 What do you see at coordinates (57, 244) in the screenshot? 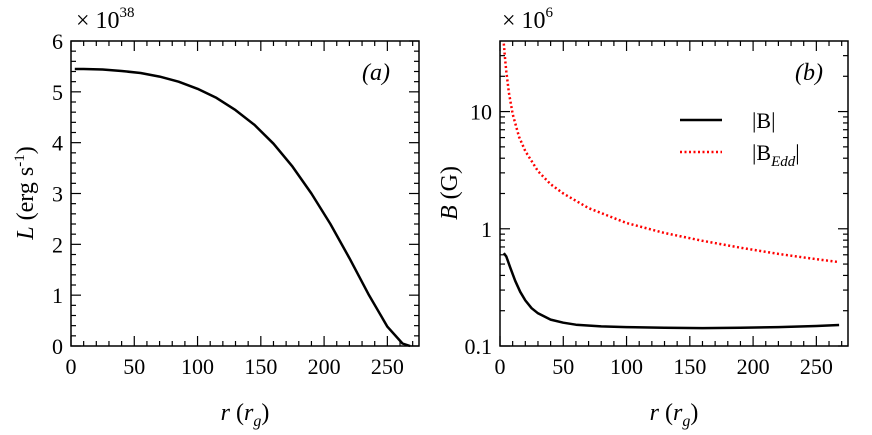
I see `y-tick-label: 2` at bounding box center [57, 244].